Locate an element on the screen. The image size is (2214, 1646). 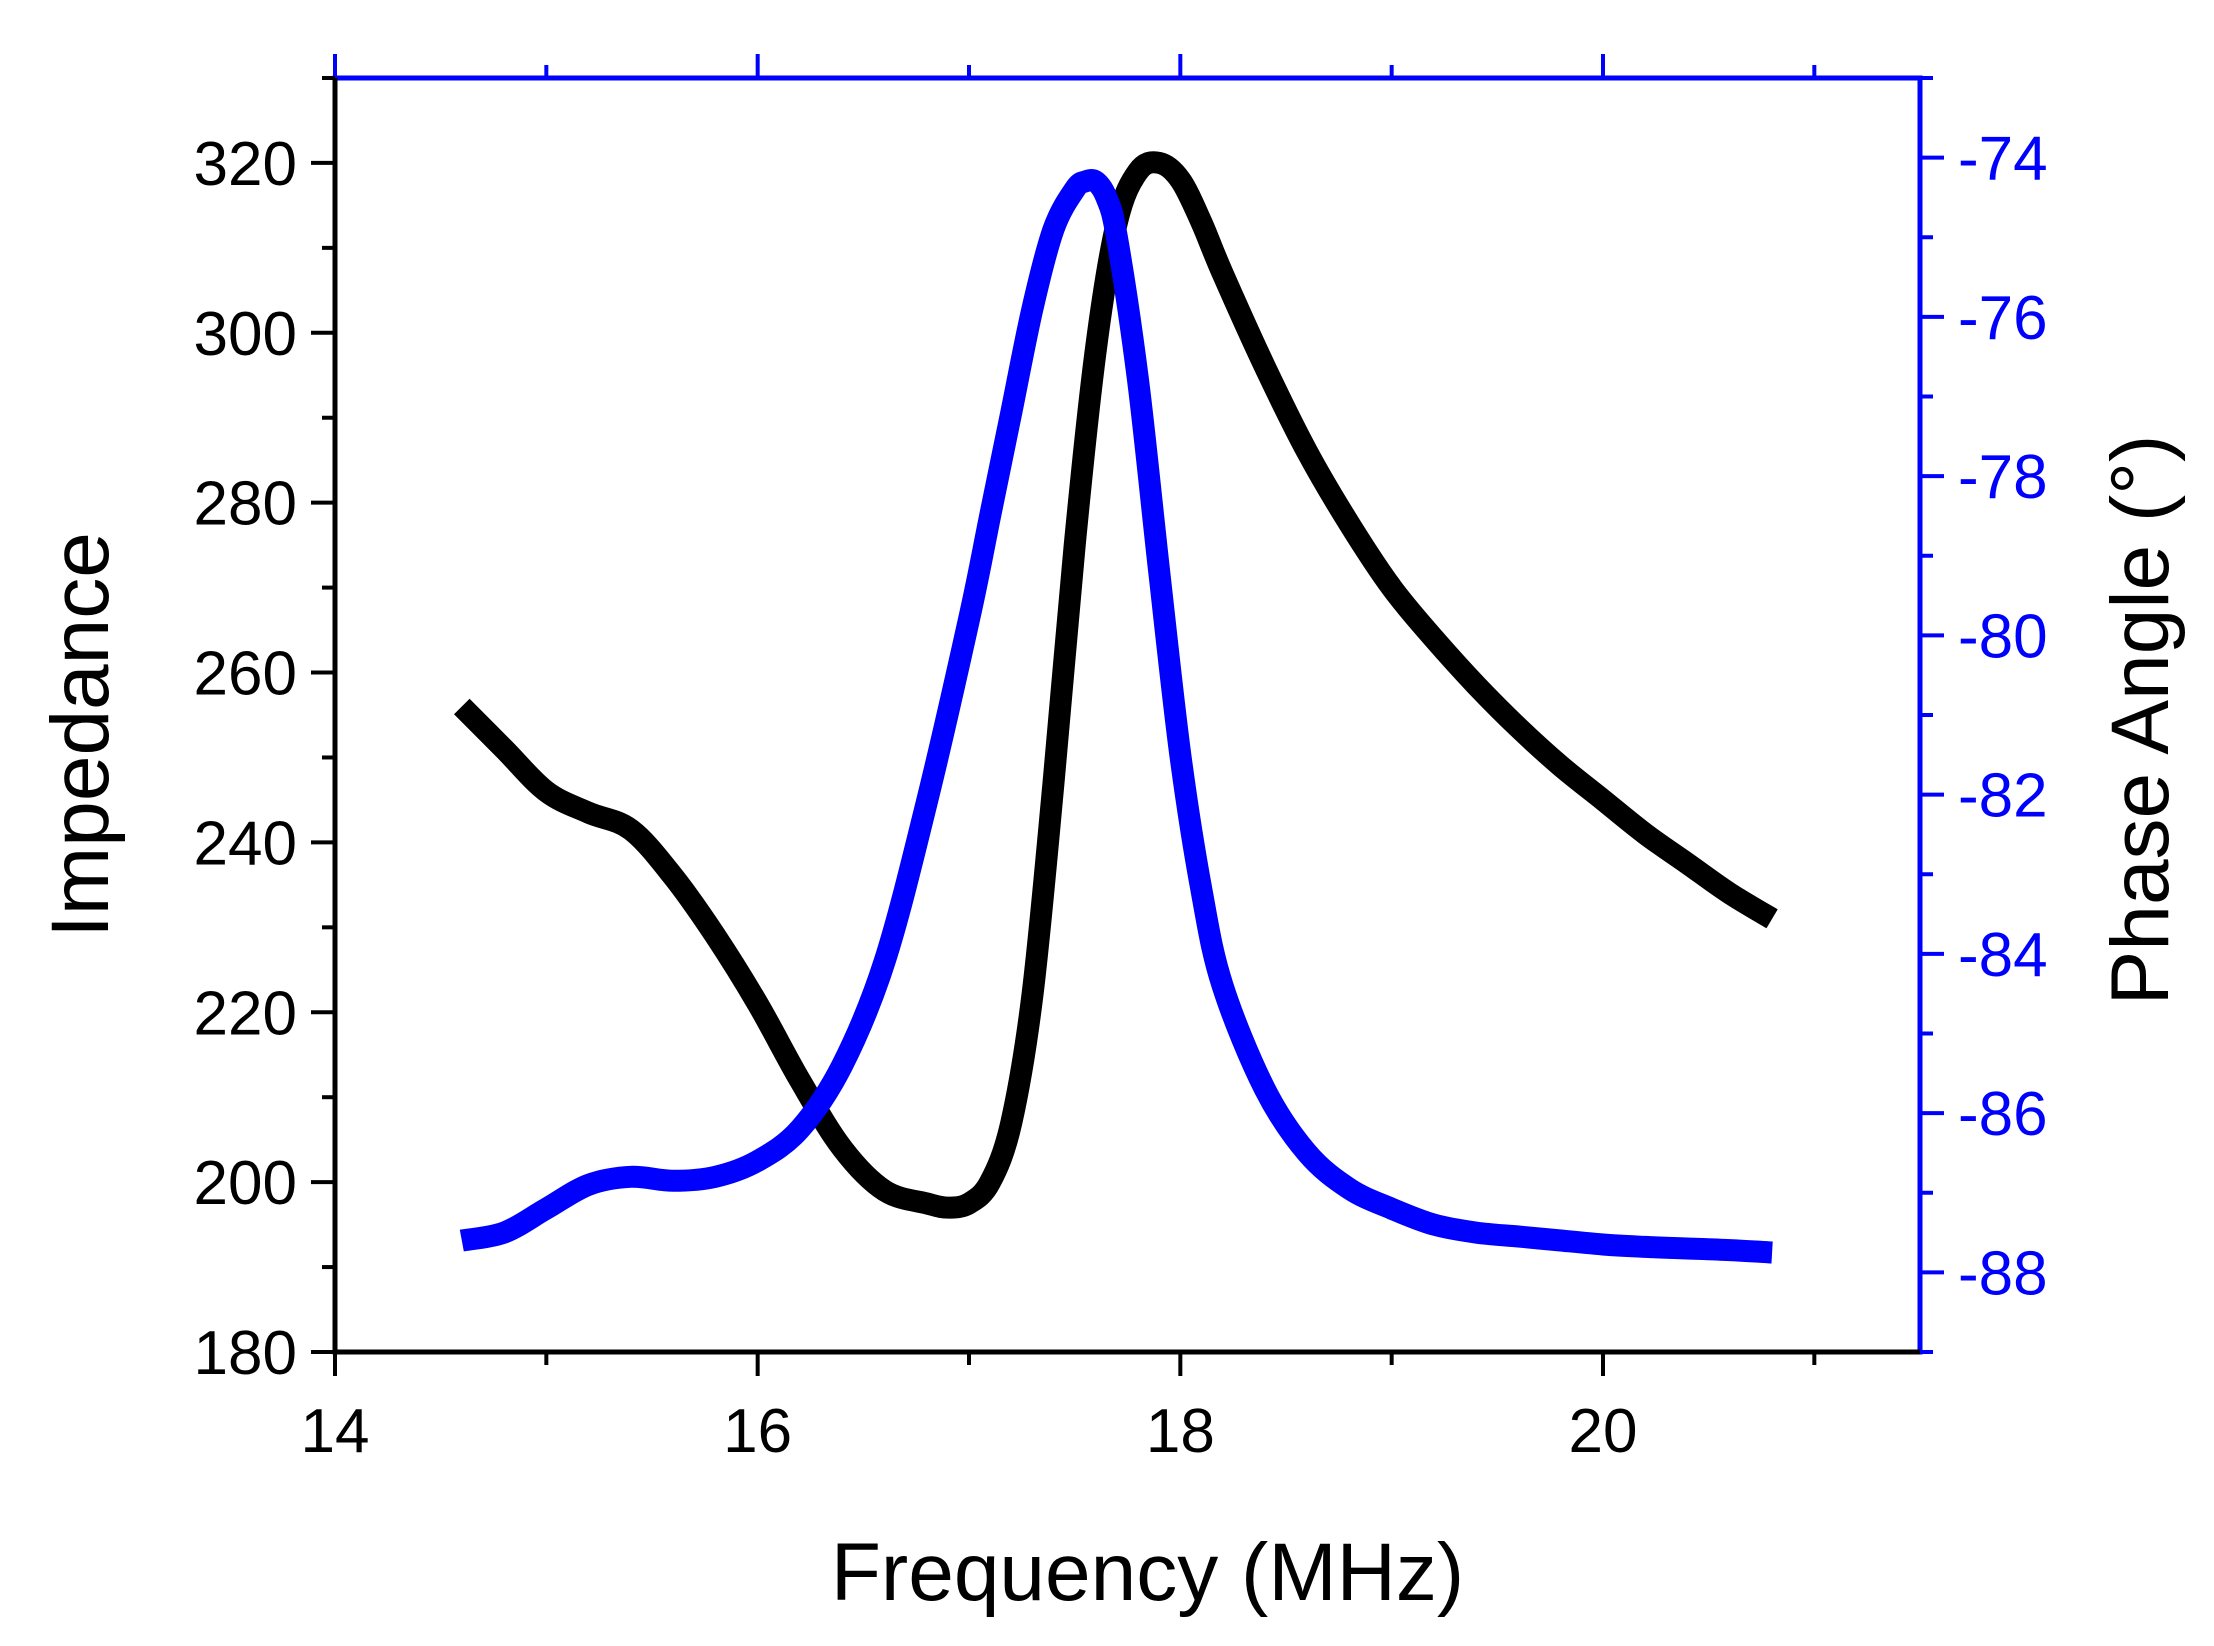
y2-tick-label: -76 is located at coordinates (2003, 318).